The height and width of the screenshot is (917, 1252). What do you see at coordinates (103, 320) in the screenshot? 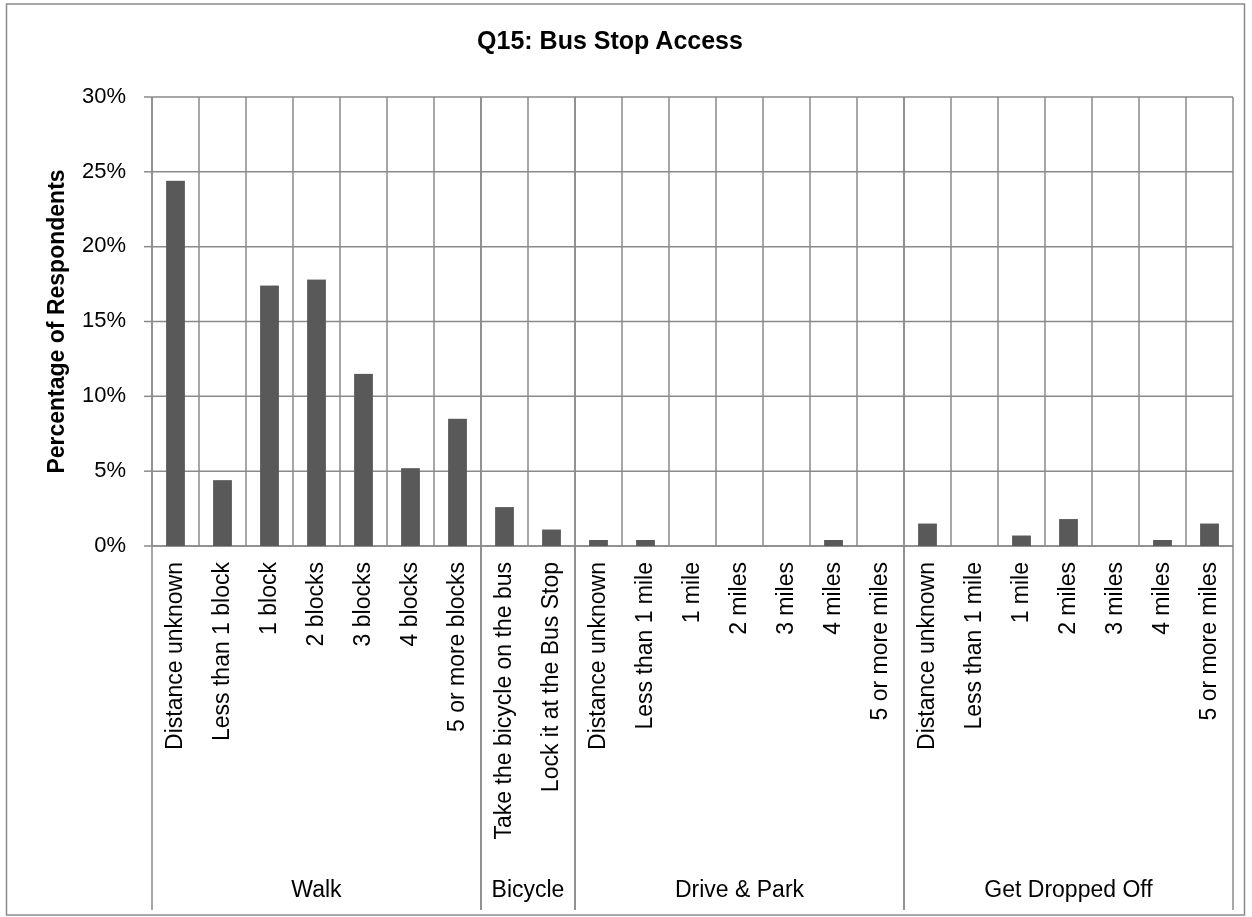
I see `y-tick-label: 15%` at bounding box center [103, 320].